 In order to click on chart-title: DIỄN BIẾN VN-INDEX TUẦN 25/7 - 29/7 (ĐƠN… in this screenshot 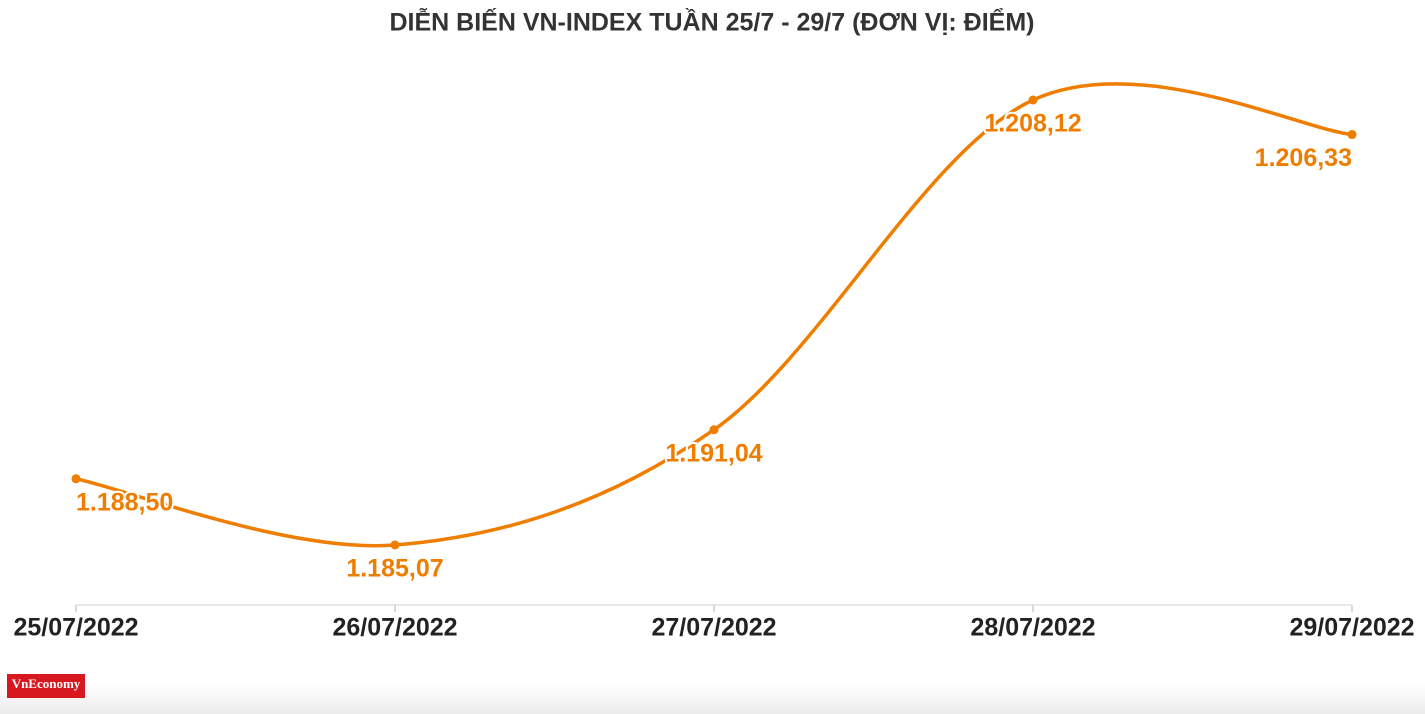, I will do `click(711, 22)`.